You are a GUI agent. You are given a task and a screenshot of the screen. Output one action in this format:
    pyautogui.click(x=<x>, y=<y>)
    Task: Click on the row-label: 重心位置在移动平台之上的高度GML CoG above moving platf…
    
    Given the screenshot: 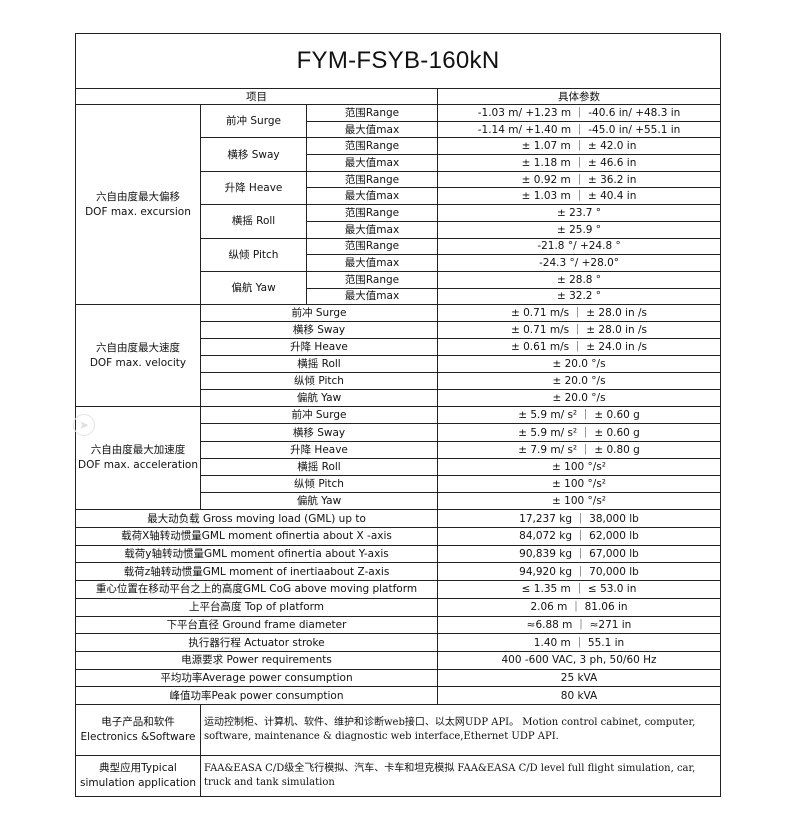 What is the action you would take?
    pyautogui.click(x=256, y=589)
    